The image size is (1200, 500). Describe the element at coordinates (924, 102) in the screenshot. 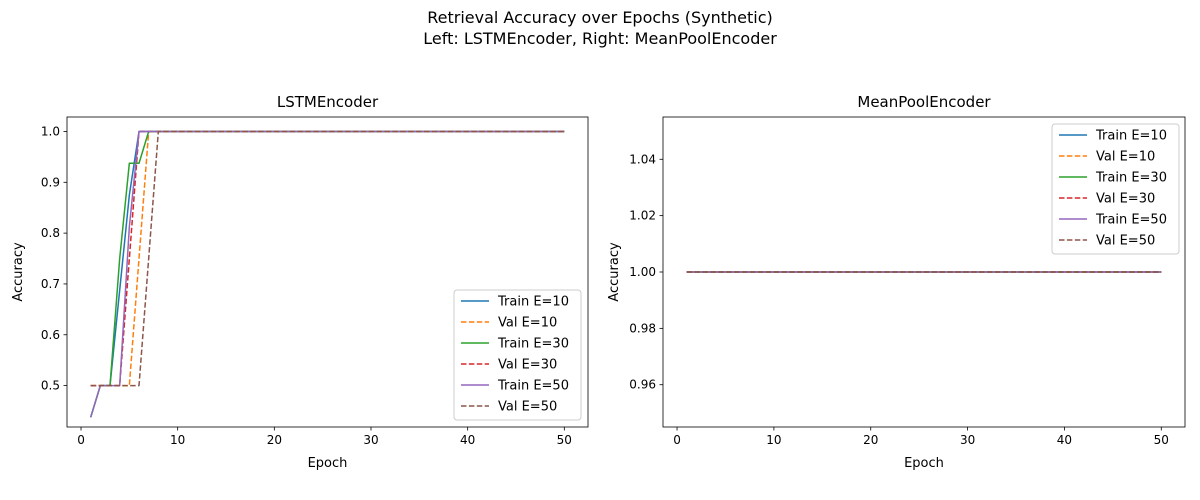

I see `chart-title: MeanPoolEncoder` at that location.